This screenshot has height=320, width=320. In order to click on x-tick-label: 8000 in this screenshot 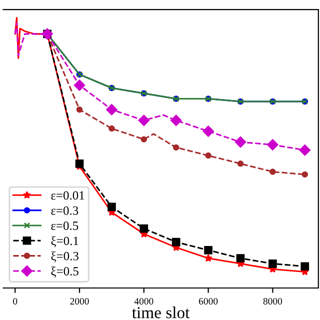, I will do `click(272, 301)`.